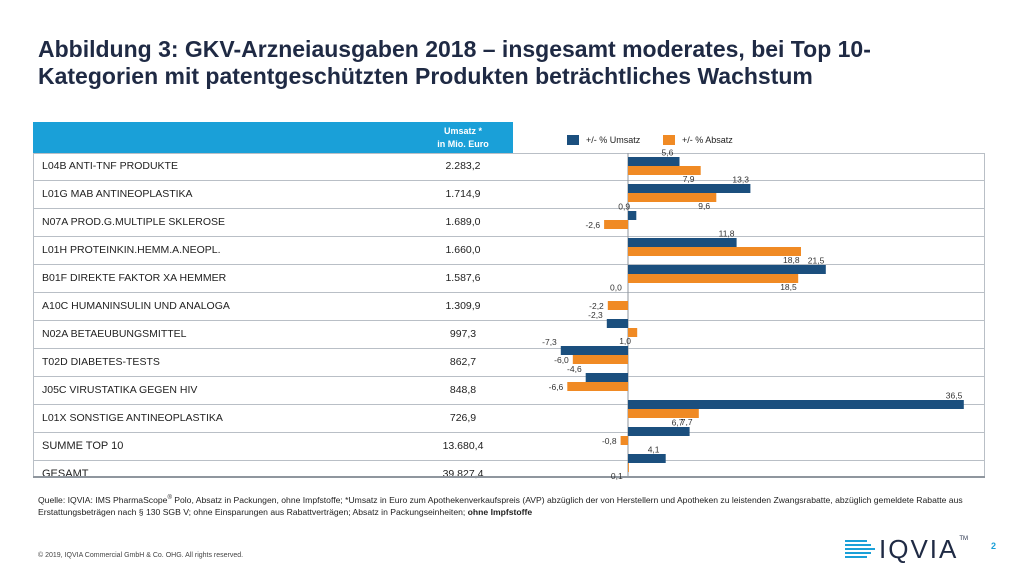  I want to click on umsatz-header-line2: in Mio. Euro, so click(463, 144).